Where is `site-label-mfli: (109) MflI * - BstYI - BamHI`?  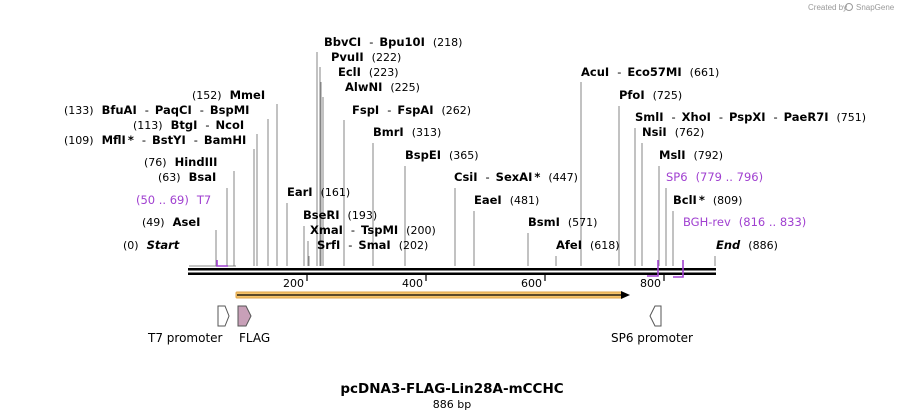 site-label-mfli: (109) MflI * - BstYI - BamHI is located at coordinates (155, 140).